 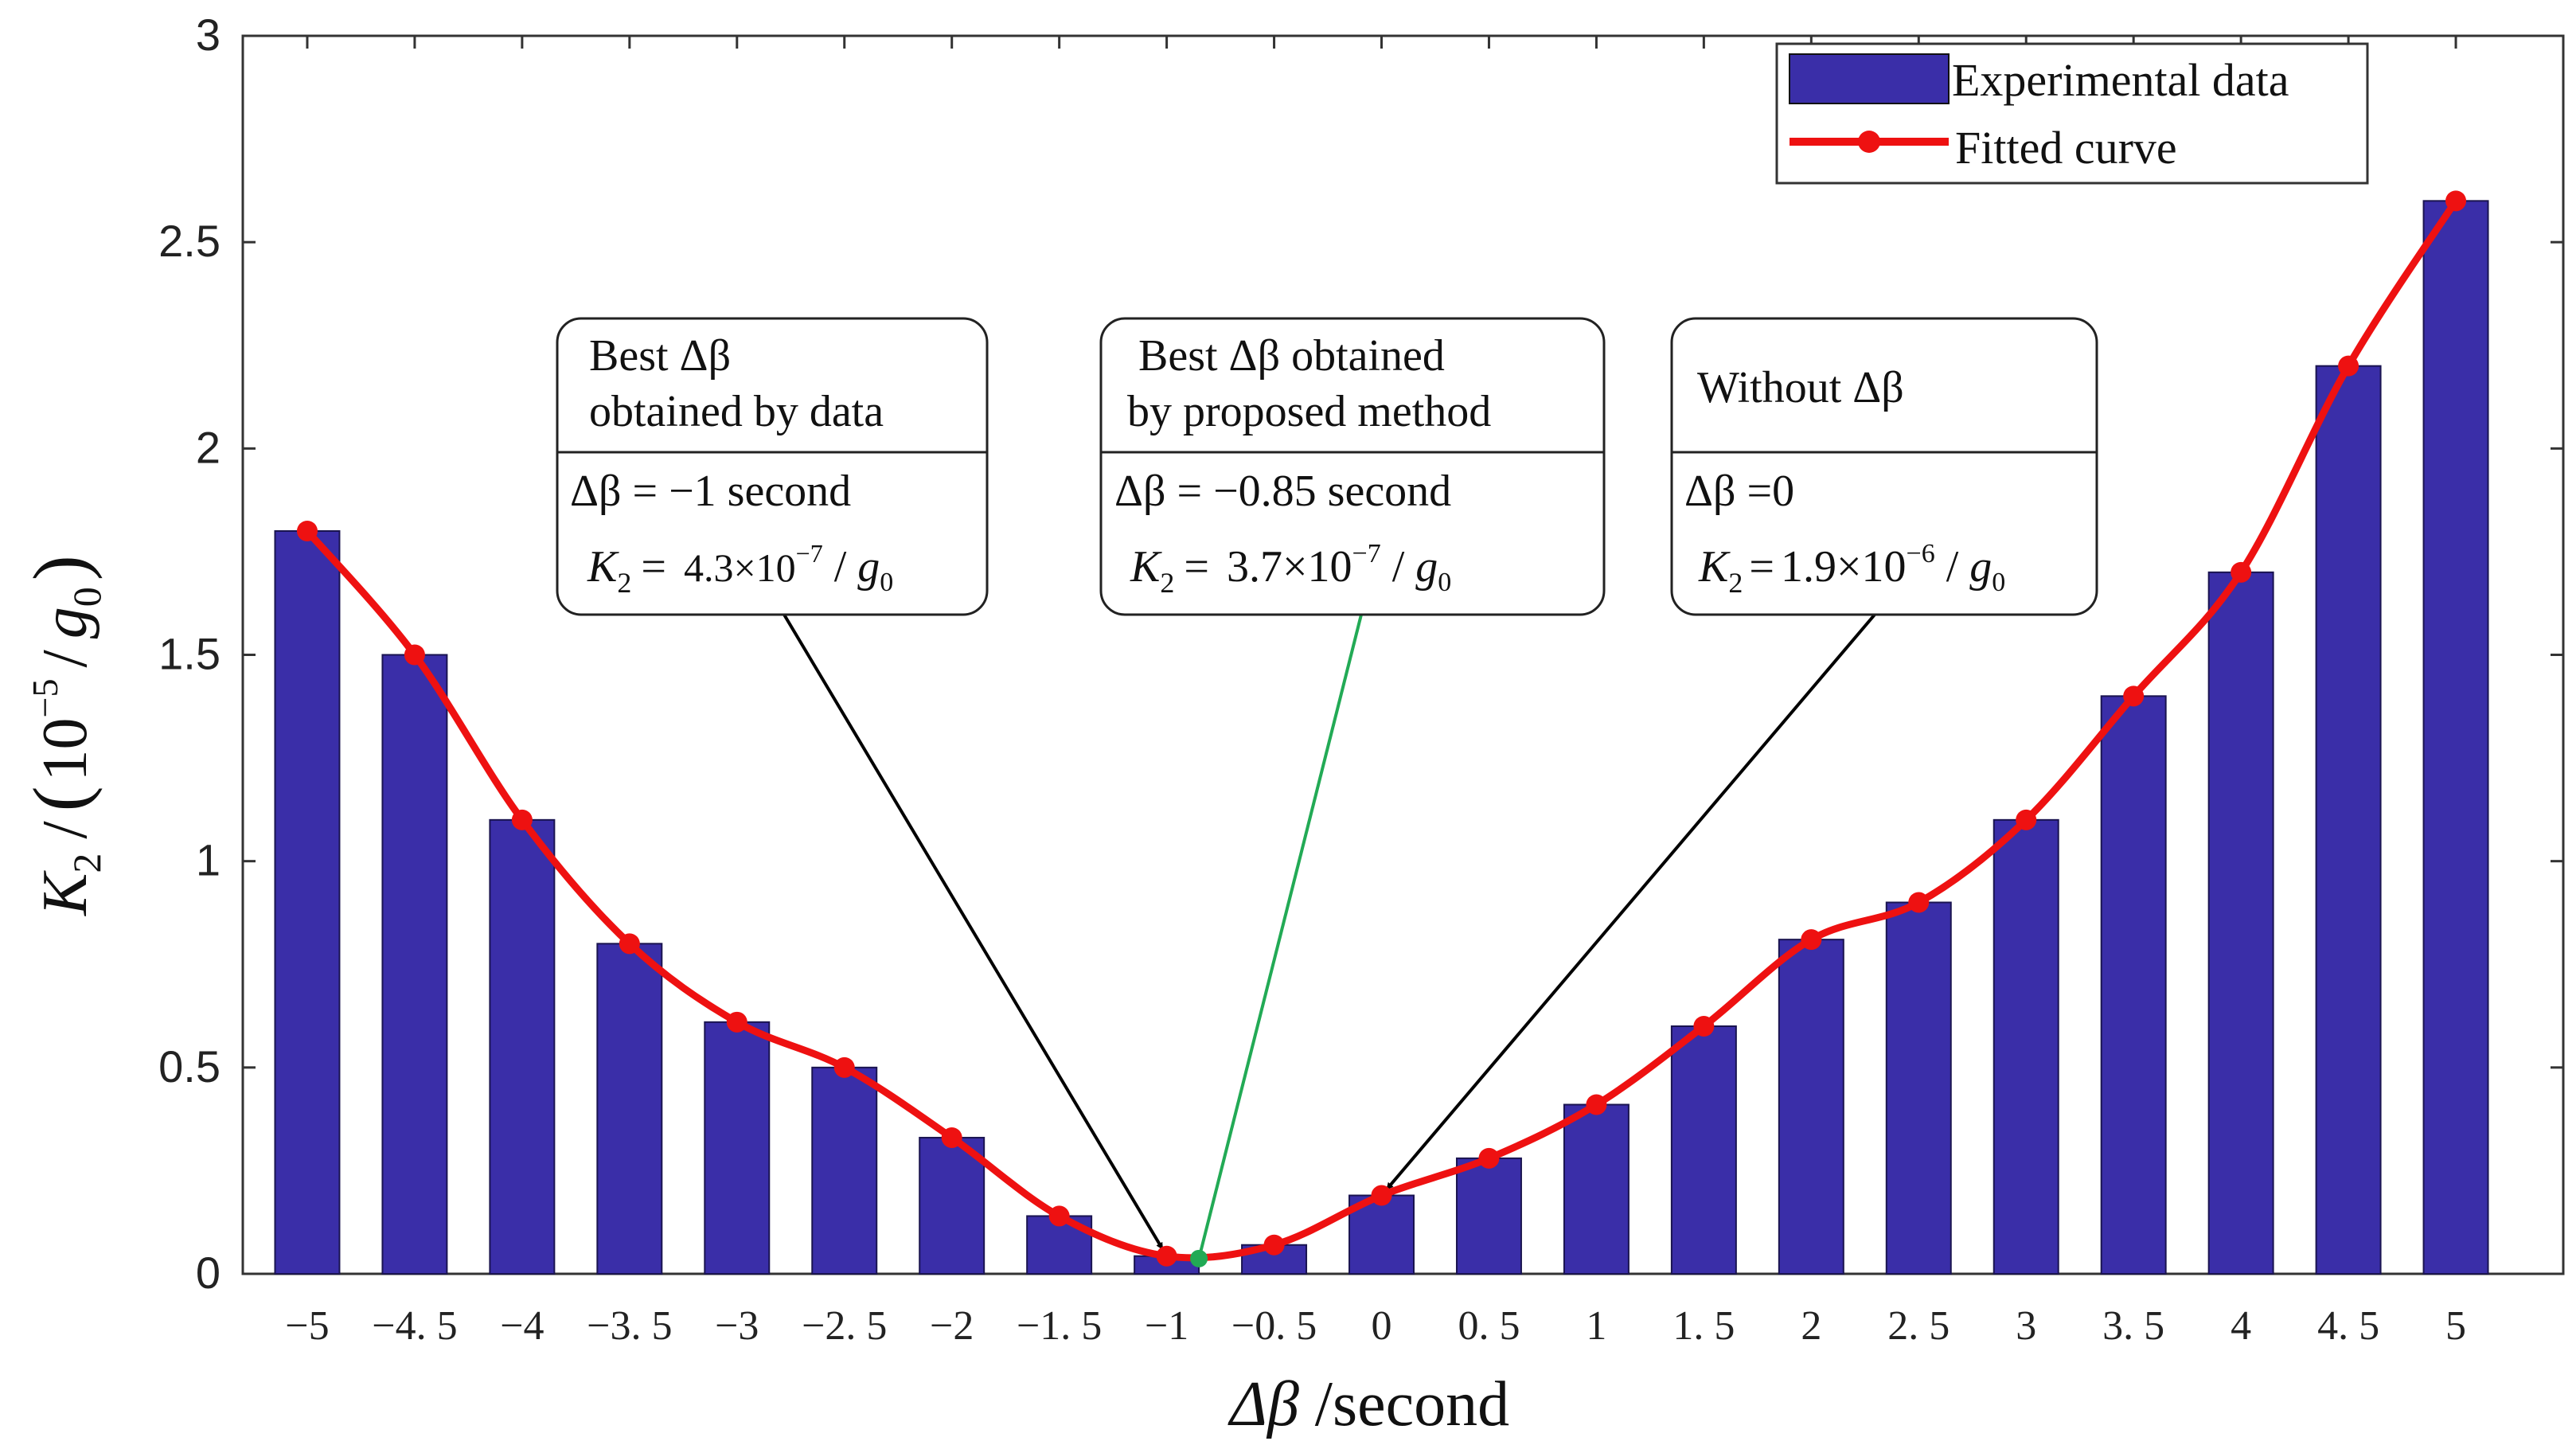 I want to click on x-tick-label: 2. 5, so click(x=1918, y=1326).